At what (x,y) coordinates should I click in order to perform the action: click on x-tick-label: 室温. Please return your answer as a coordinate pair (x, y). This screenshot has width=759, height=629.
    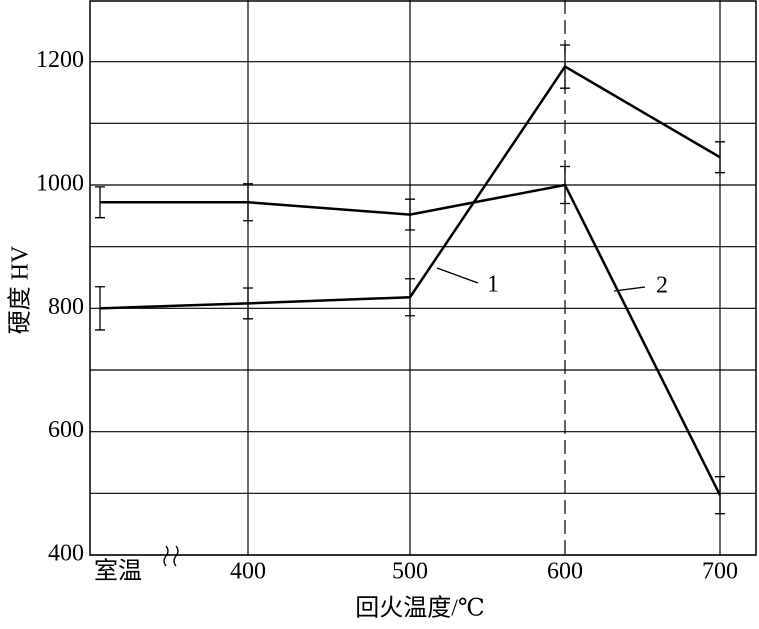
    Looking at the image, I should click on (118, 571).